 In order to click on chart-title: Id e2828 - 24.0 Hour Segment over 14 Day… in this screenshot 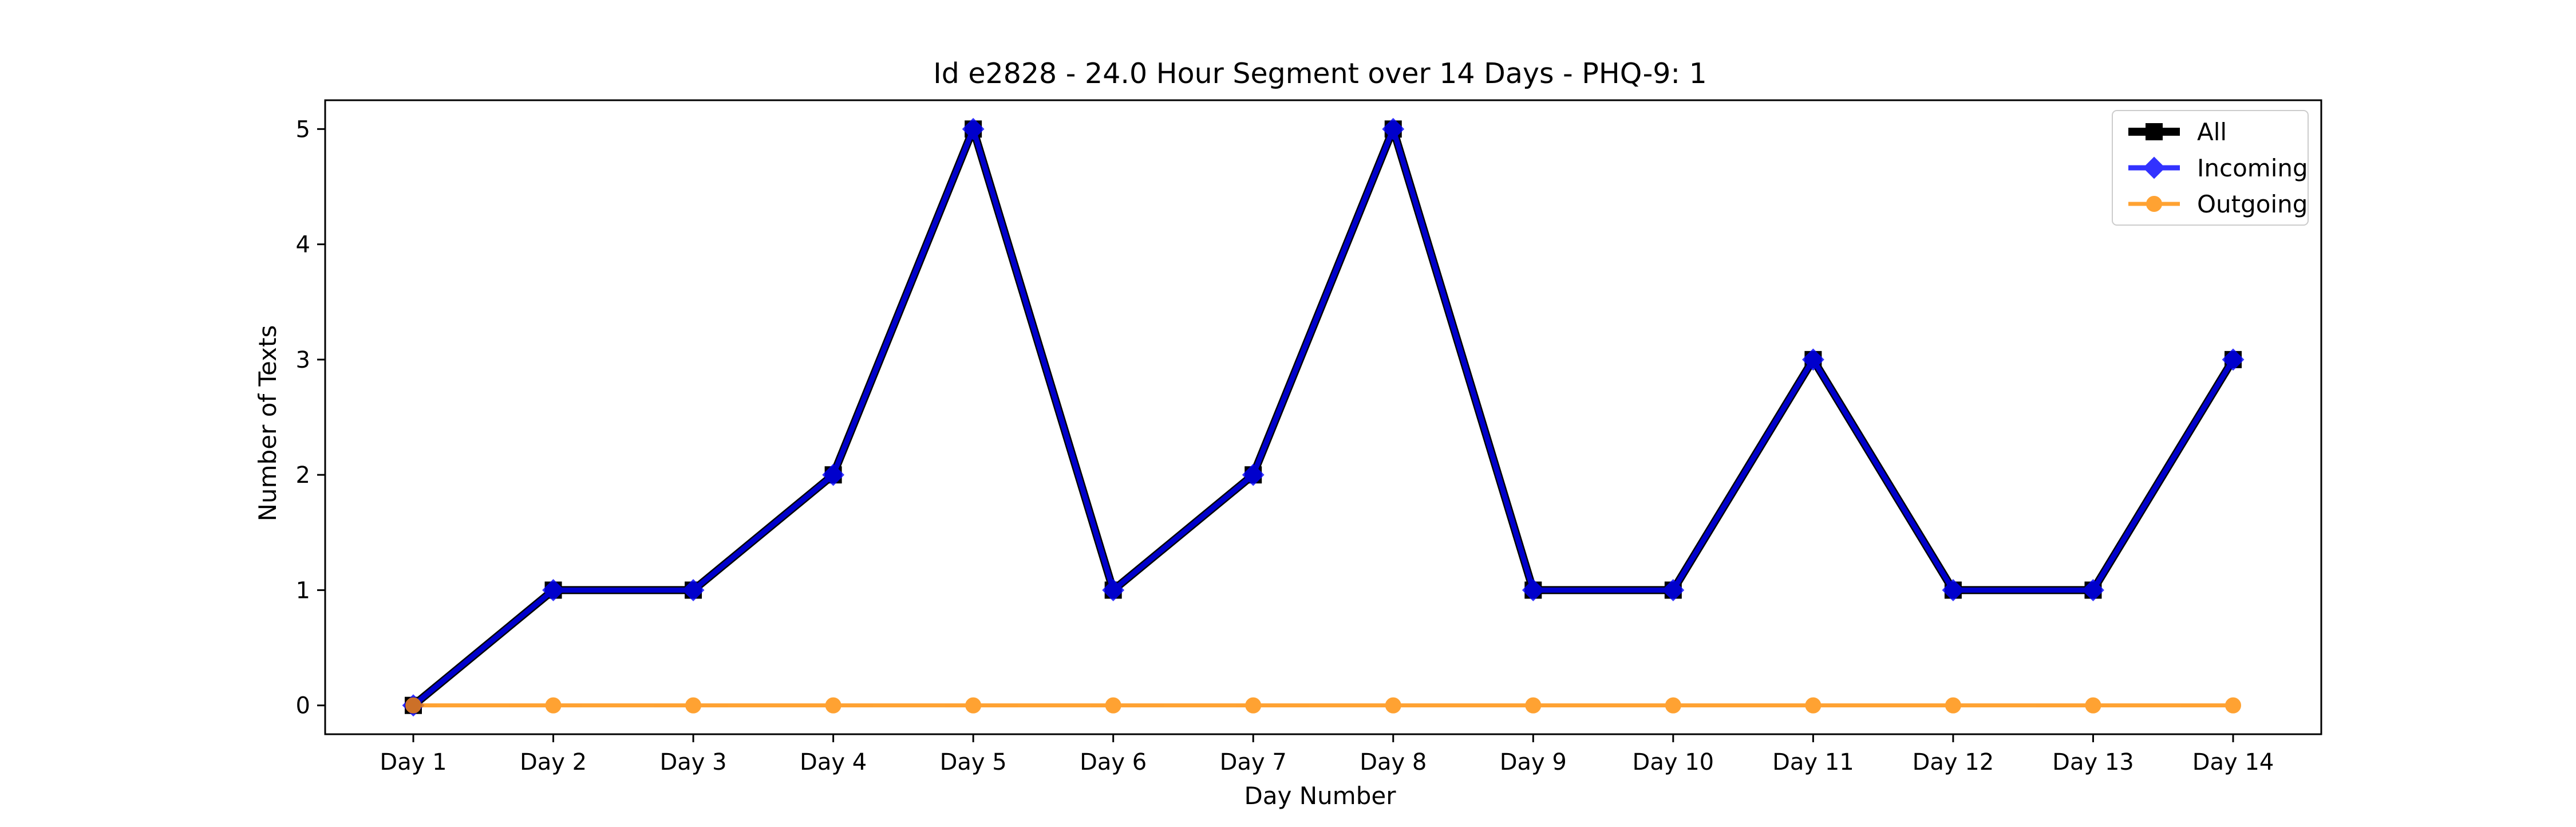, I will do `click(1320, 73)`.